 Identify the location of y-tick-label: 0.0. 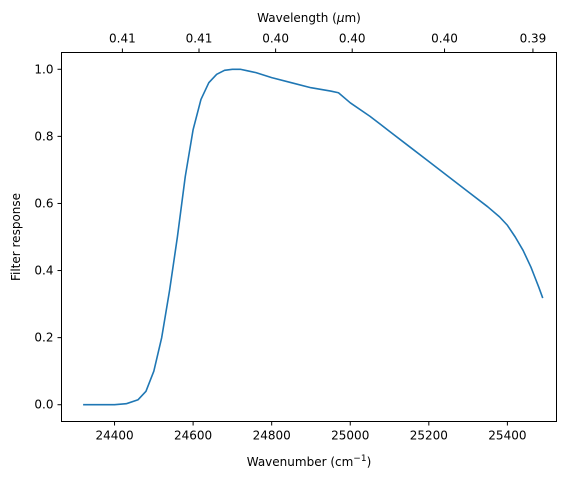
(43, 405).